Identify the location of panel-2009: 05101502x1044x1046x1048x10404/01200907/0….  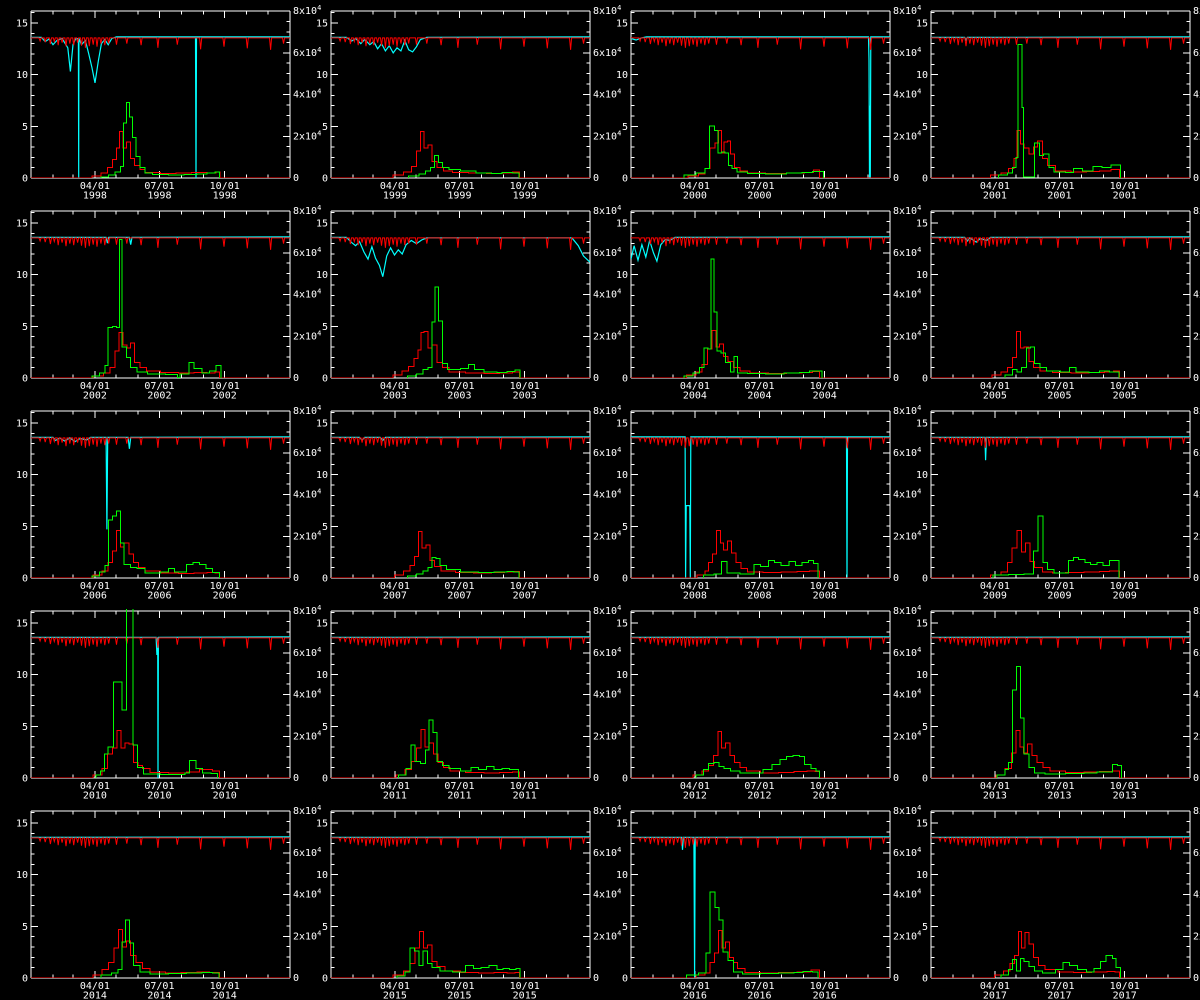
(1058, 503).